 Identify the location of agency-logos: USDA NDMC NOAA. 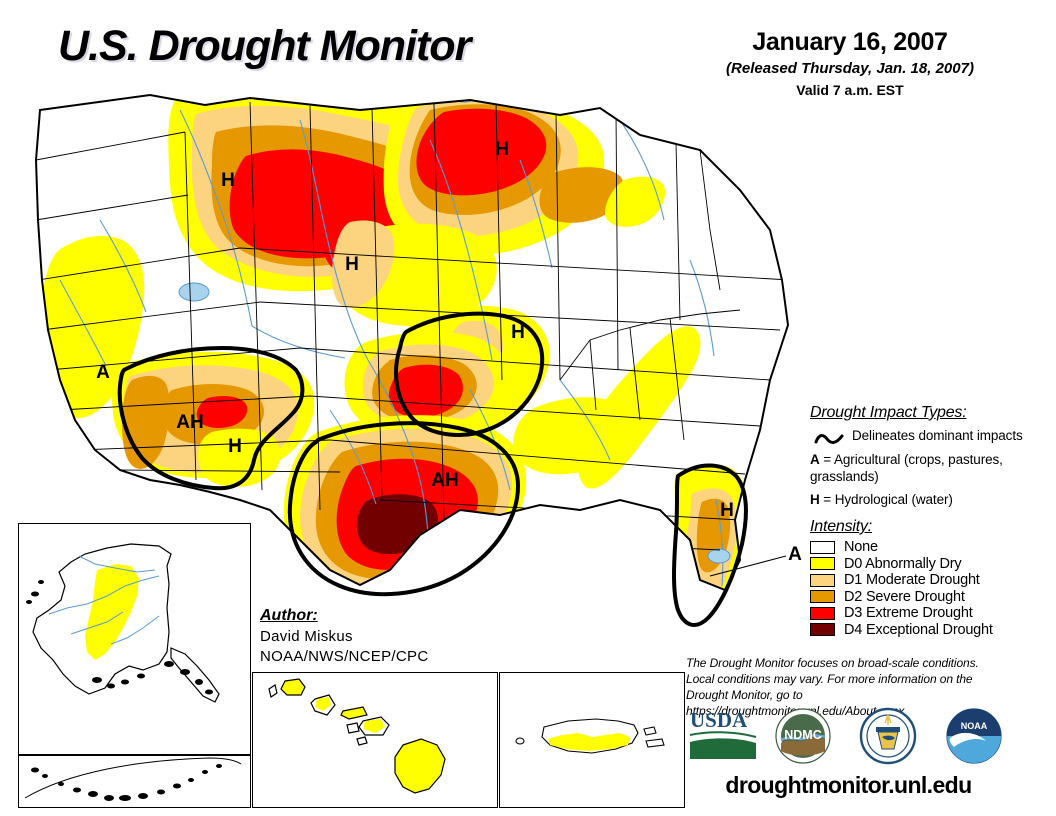
(846, 736).